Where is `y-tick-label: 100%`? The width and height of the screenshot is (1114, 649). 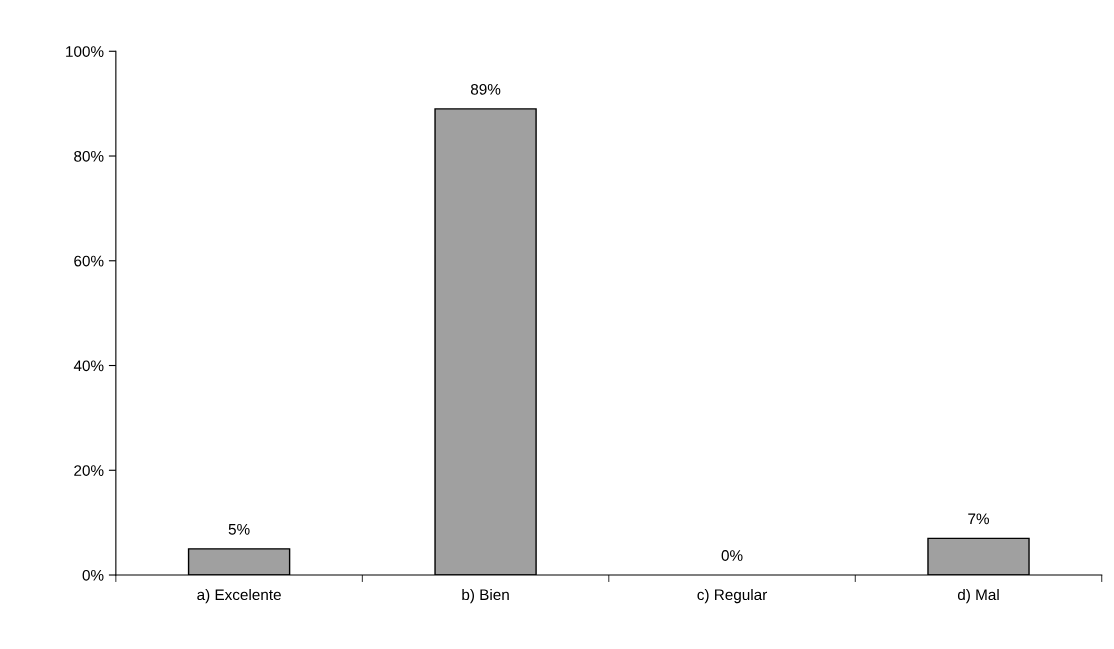
y-tick-label: 100% is located at coordinates (85, 51).